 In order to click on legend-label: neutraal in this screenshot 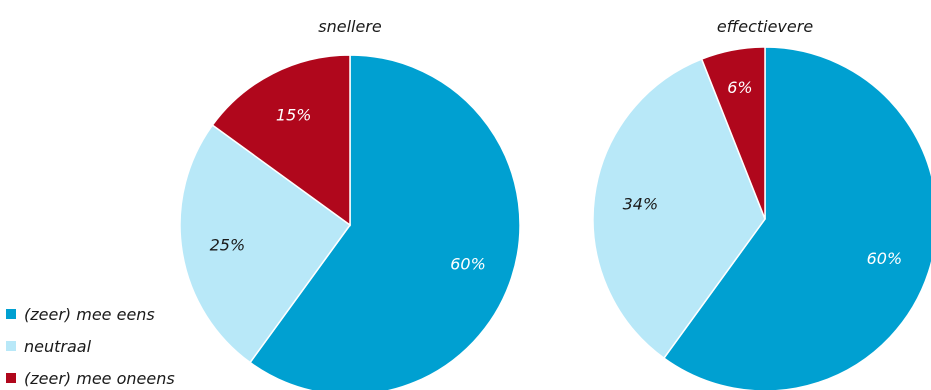, I will do `click(58, 346)`.